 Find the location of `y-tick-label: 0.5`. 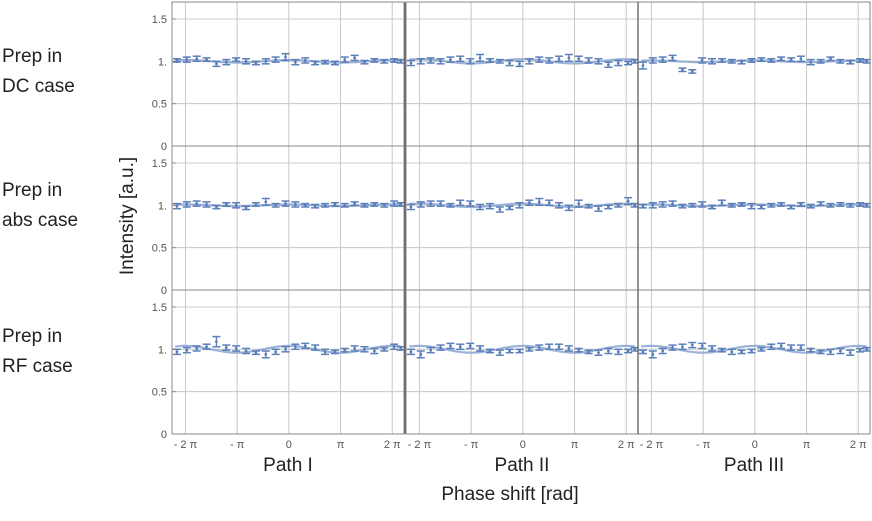

y-tick-label: 0.5 is located at coordinates (159, 249).